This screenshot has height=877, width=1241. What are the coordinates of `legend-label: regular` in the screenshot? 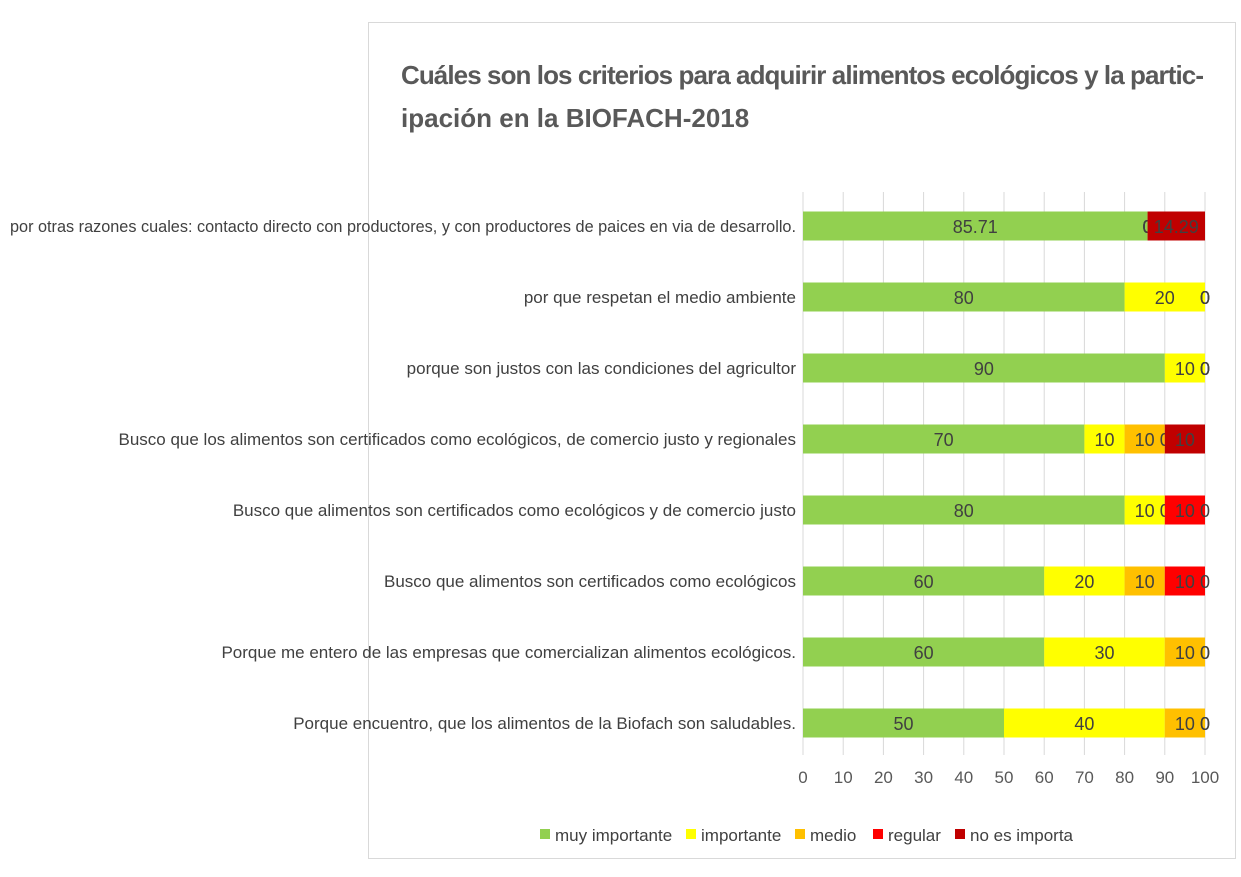 It's located at (914, 835).